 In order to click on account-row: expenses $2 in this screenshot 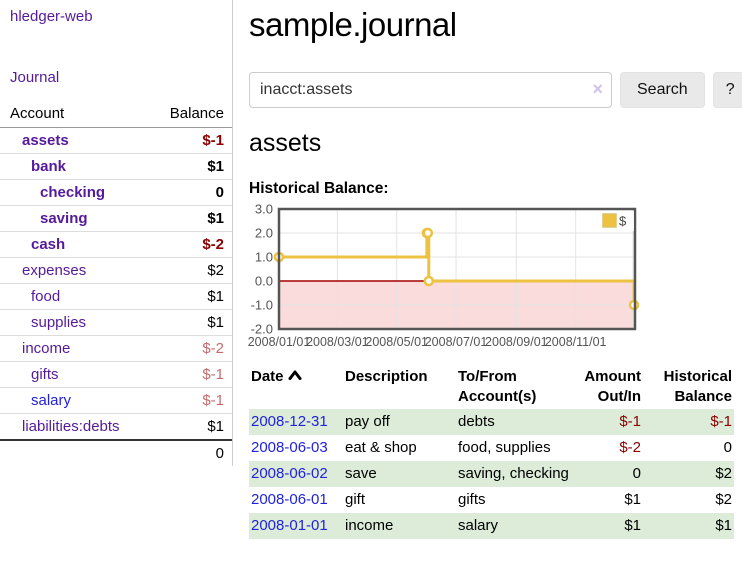, I will do `click(116, 270)`.